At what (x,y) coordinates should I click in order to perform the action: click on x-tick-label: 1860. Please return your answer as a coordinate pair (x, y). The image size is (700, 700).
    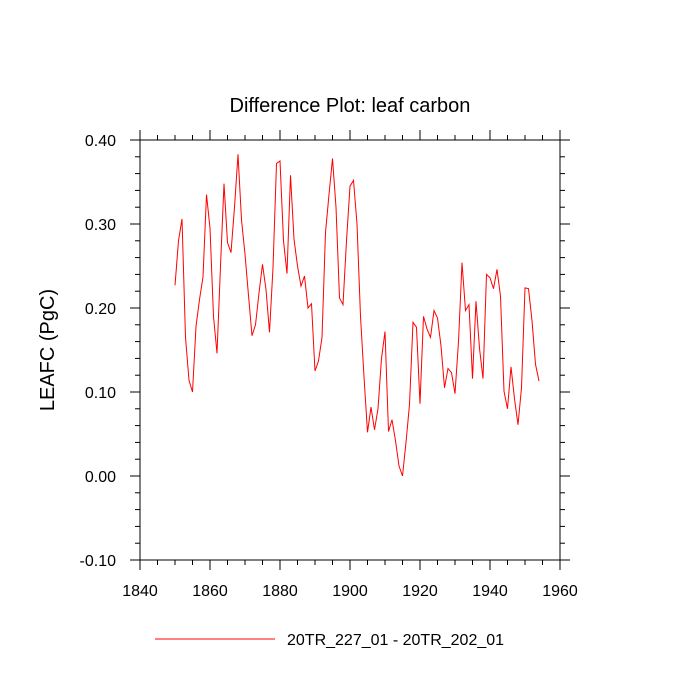
    Looking at the image, I should click on (210, 591).